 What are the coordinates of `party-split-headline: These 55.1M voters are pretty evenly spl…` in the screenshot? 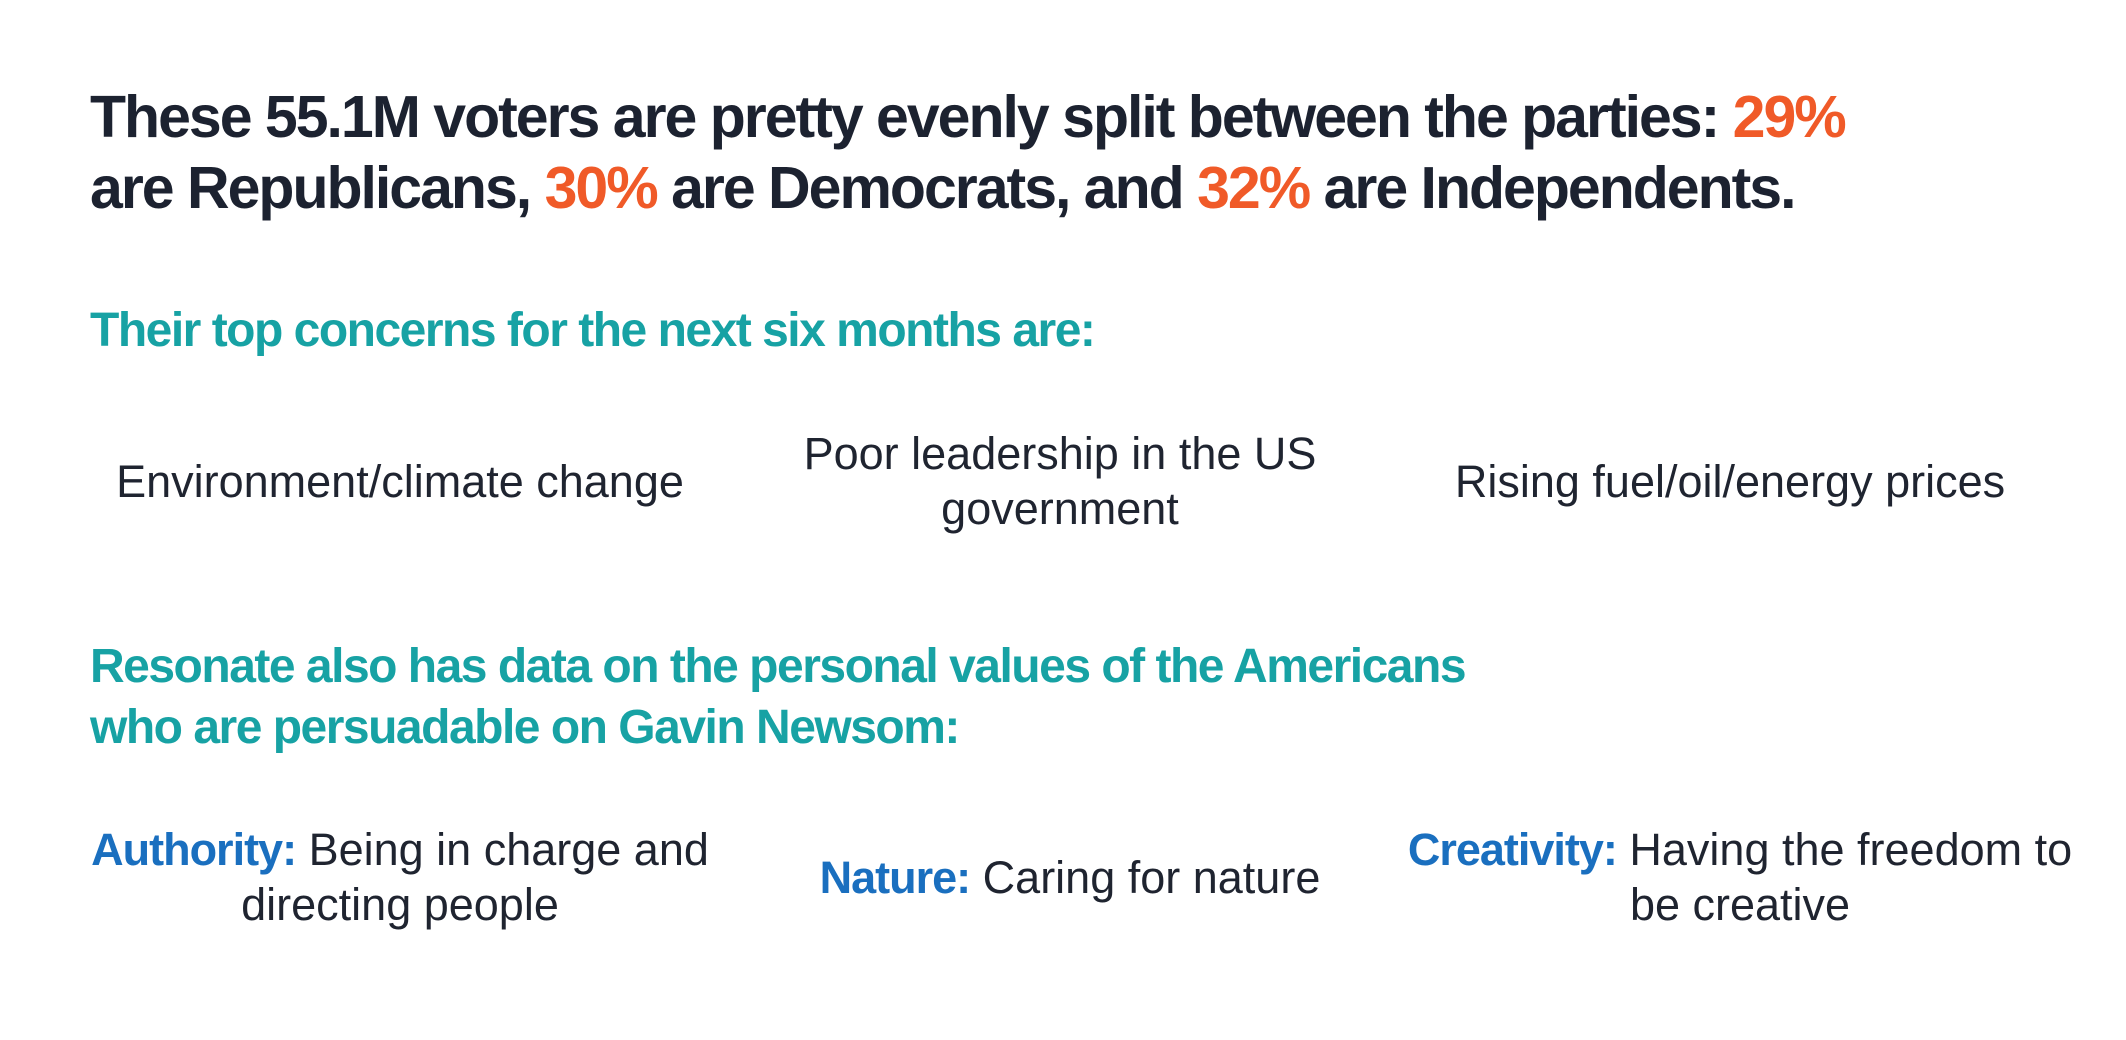 It's located at (1065, 153).